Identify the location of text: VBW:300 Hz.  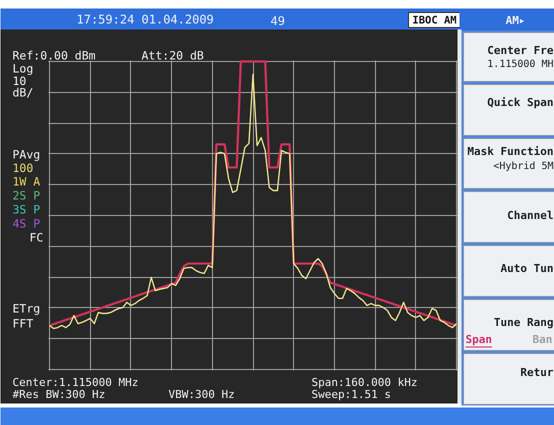
(201, 394).